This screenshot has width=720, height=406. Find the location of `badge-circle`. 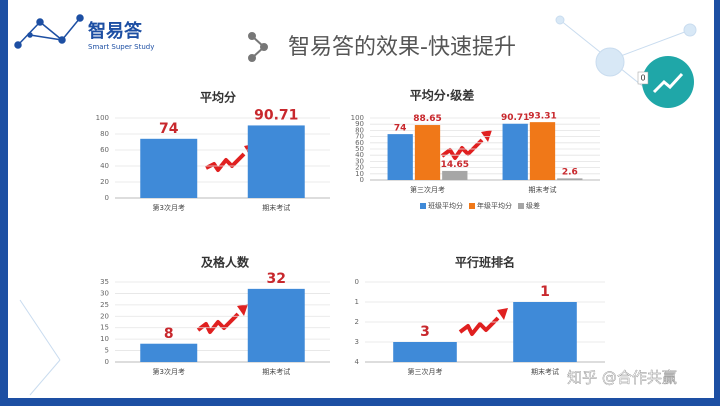

badge-circle is located at coordinates (668, 82).